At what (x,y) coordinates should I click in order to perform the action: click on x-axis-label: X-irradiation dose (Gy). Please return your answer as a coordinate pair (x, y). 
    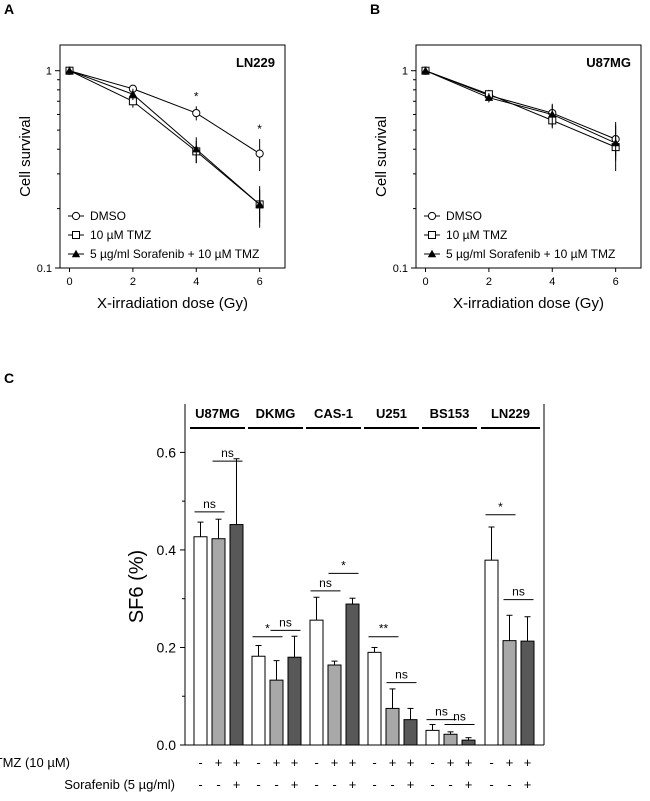
    Looking at the image, I should click on (528, 303).